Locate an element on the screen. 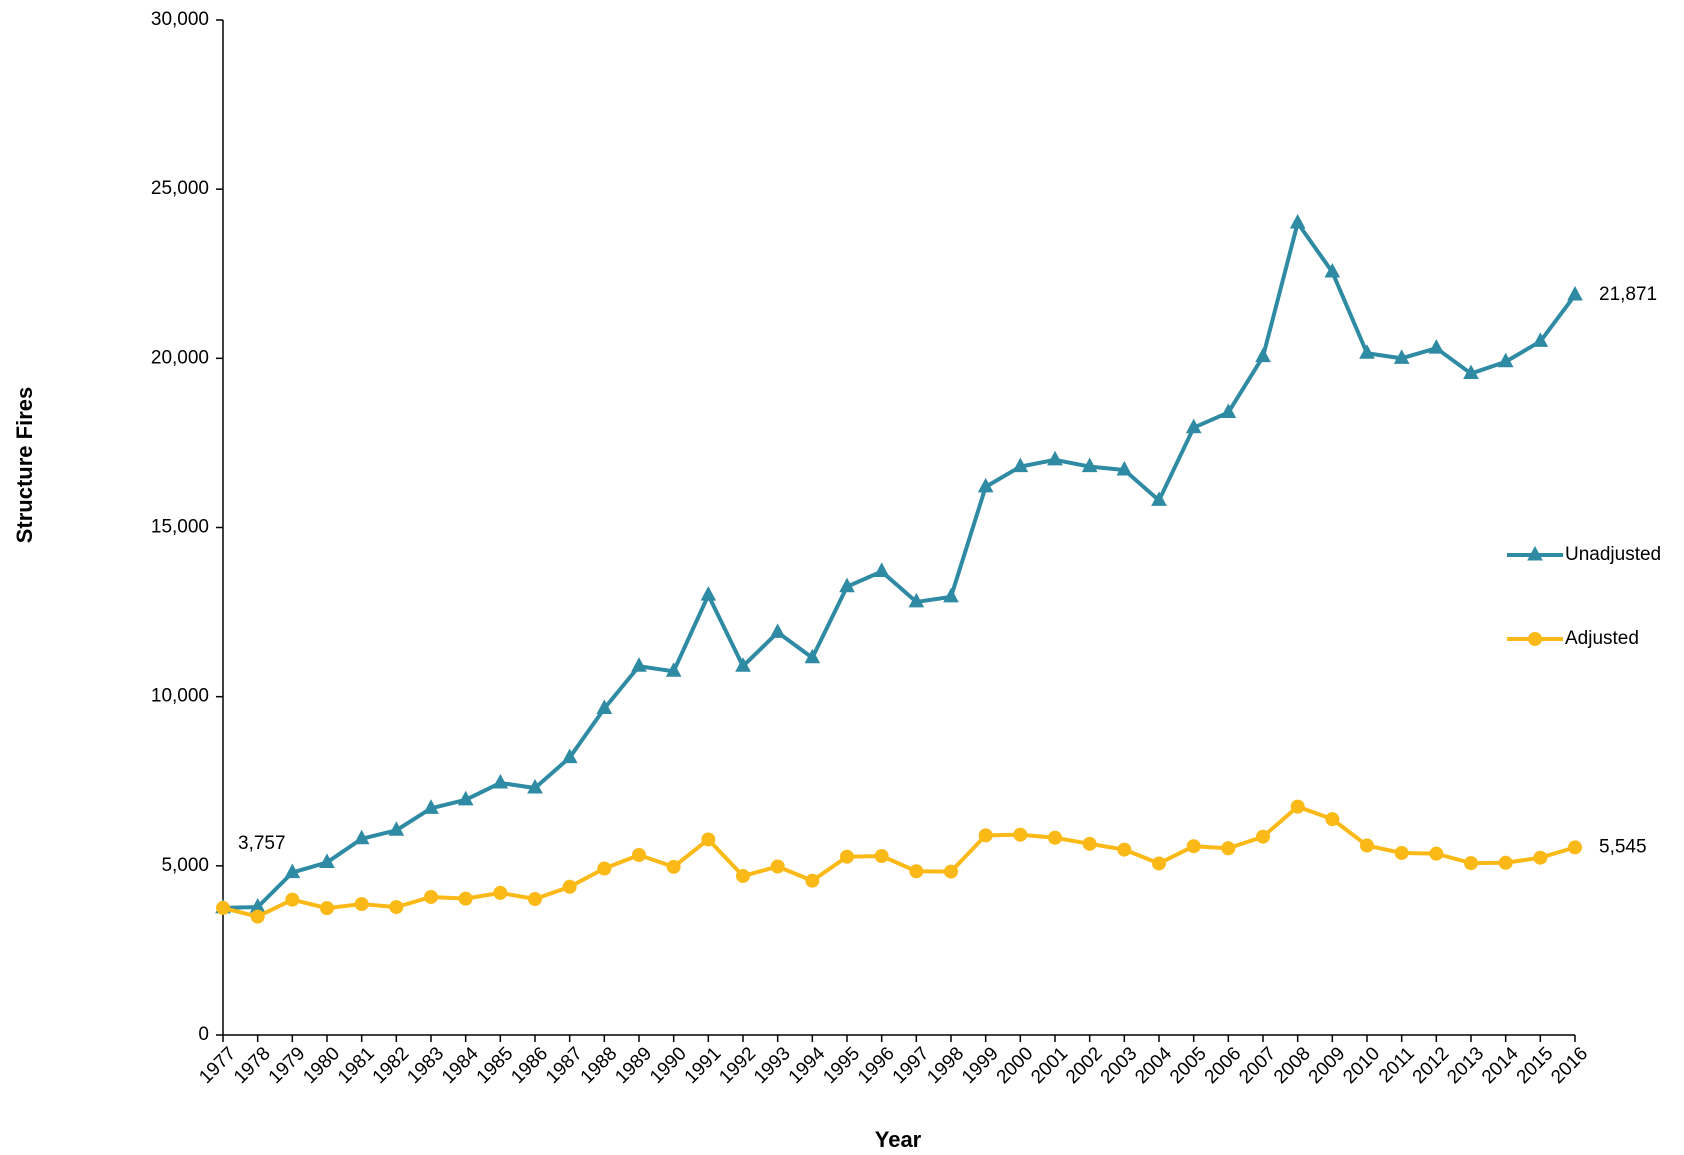 The width and height of the screenshot is (1684, 1155). x-tick-label: 1987 is located at coordinates (564, 1065).